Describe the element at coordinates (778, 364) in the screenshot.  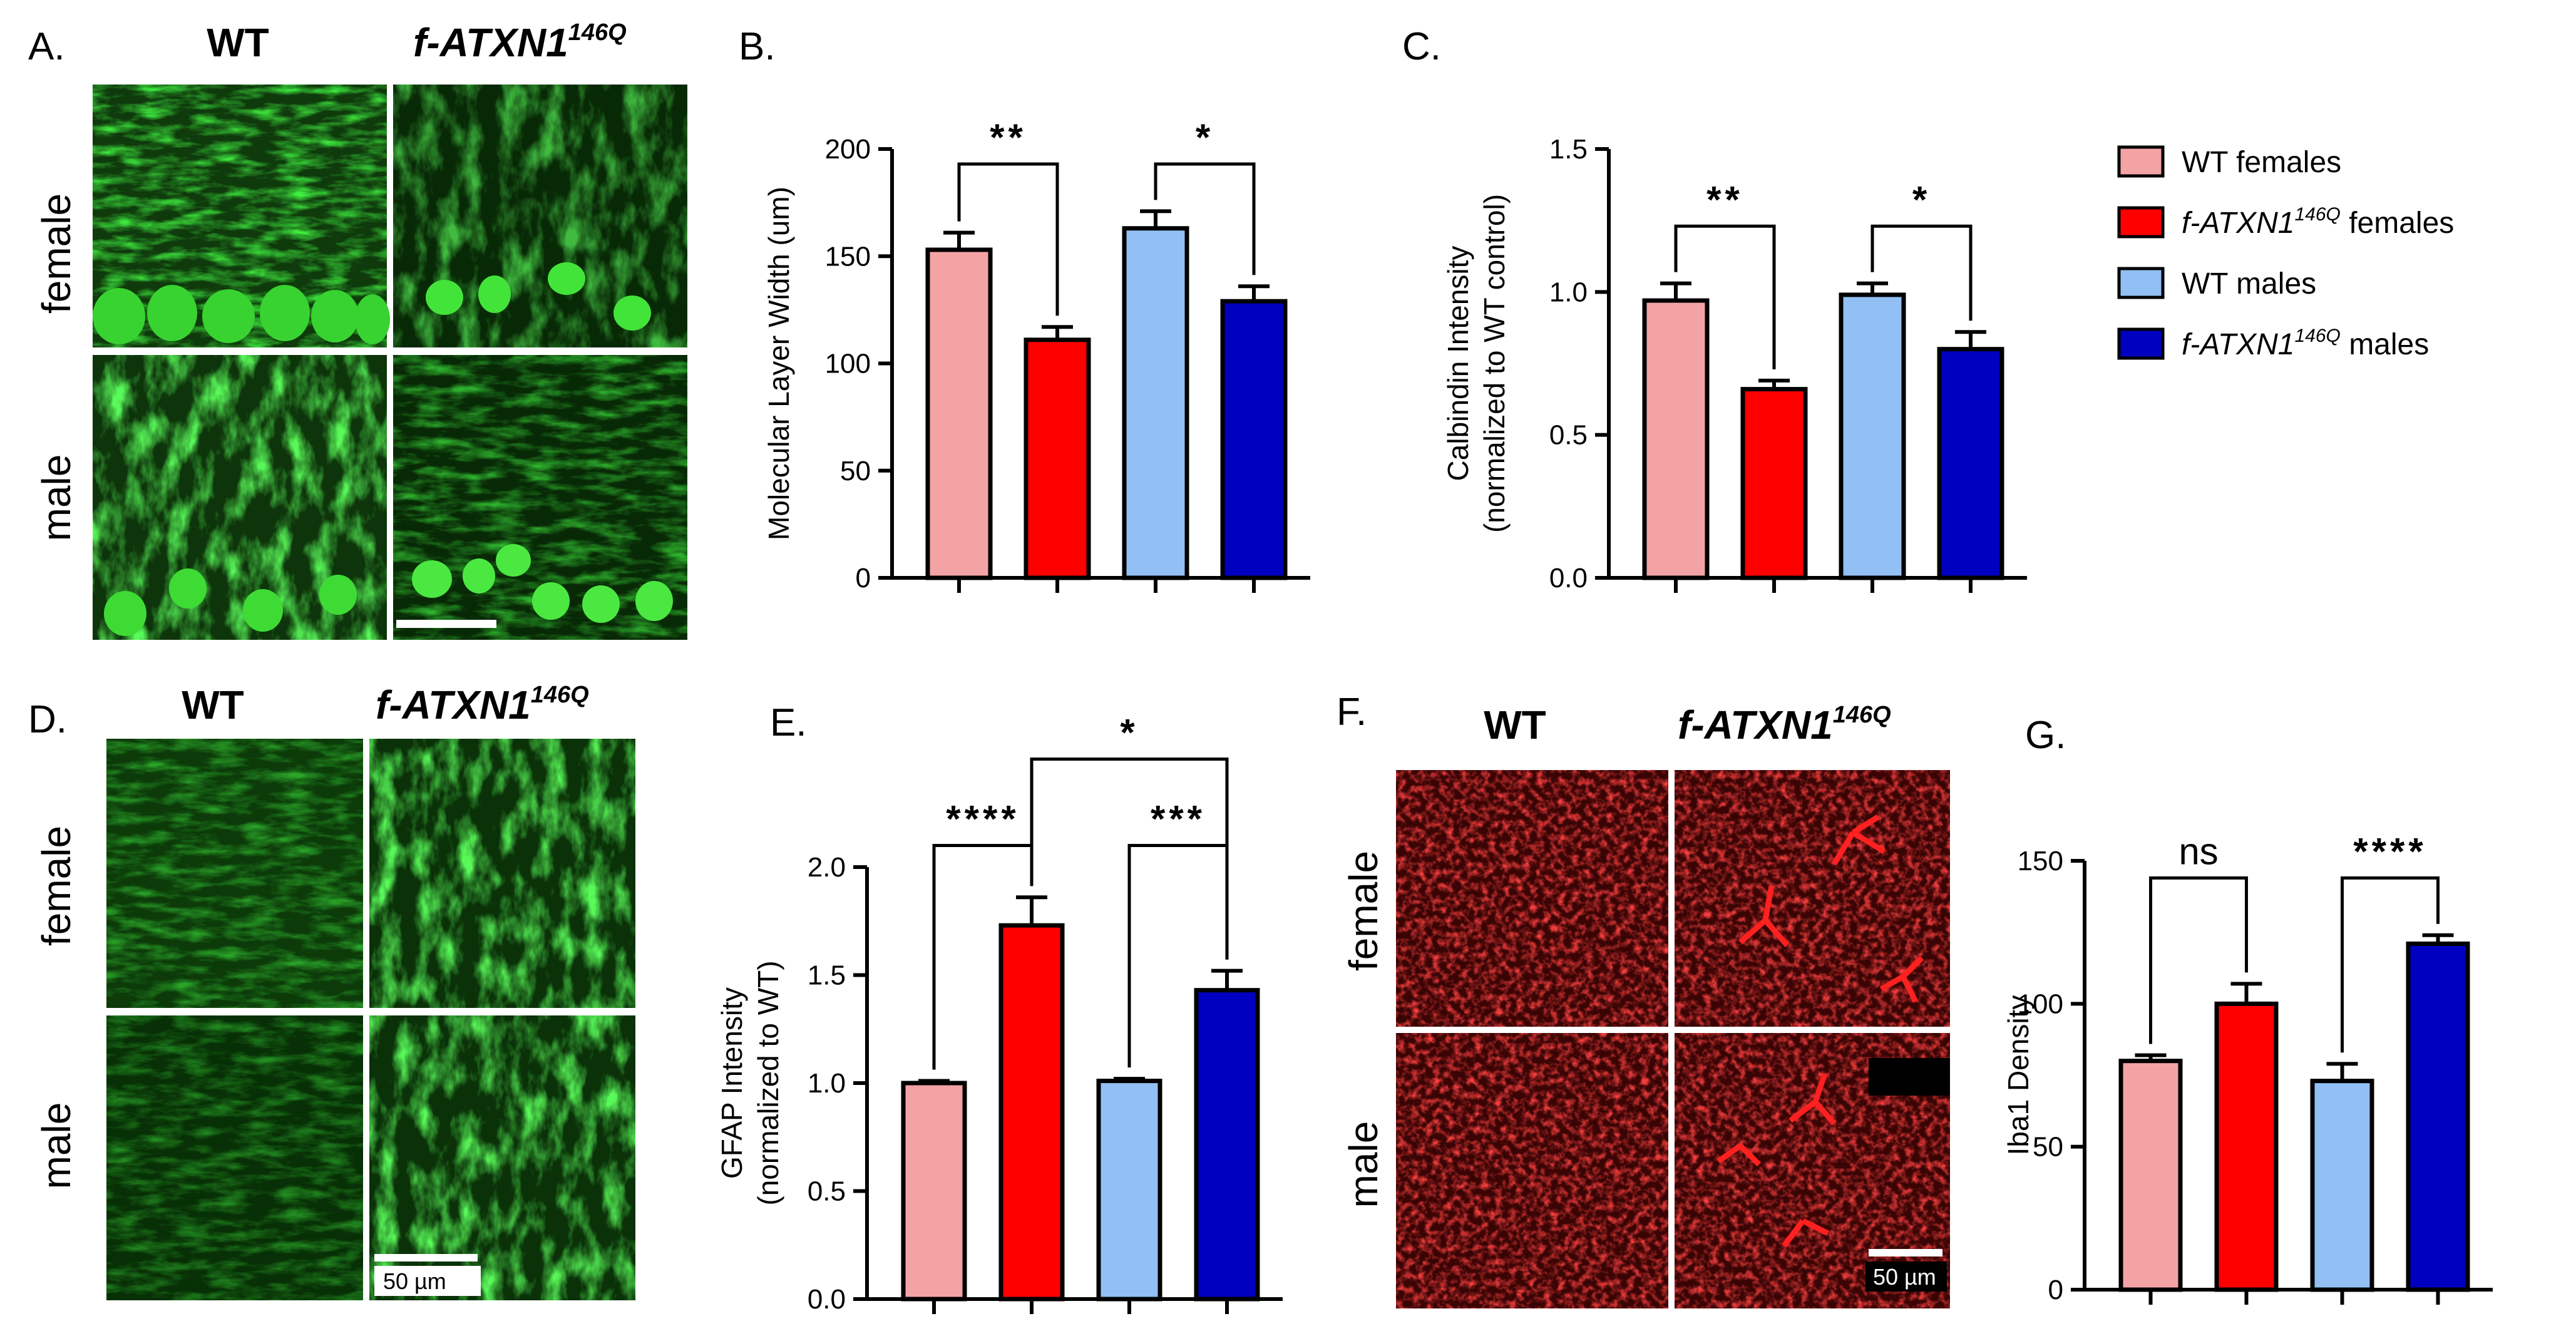
I see `y-axis-label: Molecular Layer Width (um)` at that location.